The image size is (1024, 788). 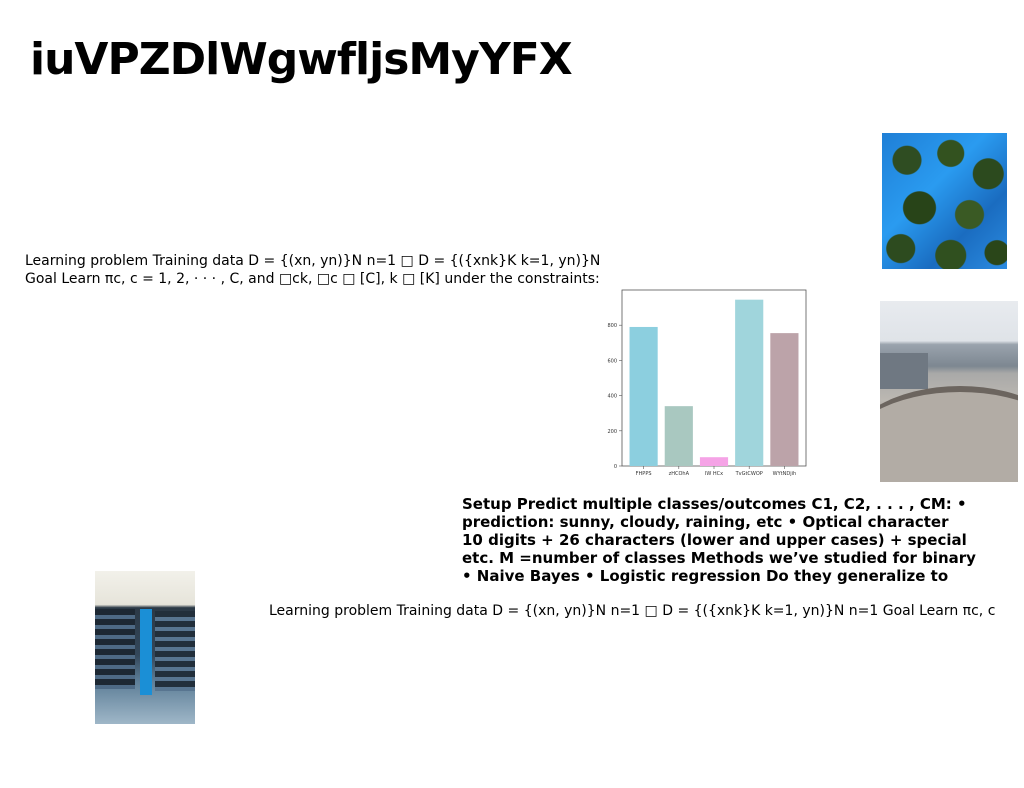 I want to click on ramp-shape, so click(x=949, y=434).